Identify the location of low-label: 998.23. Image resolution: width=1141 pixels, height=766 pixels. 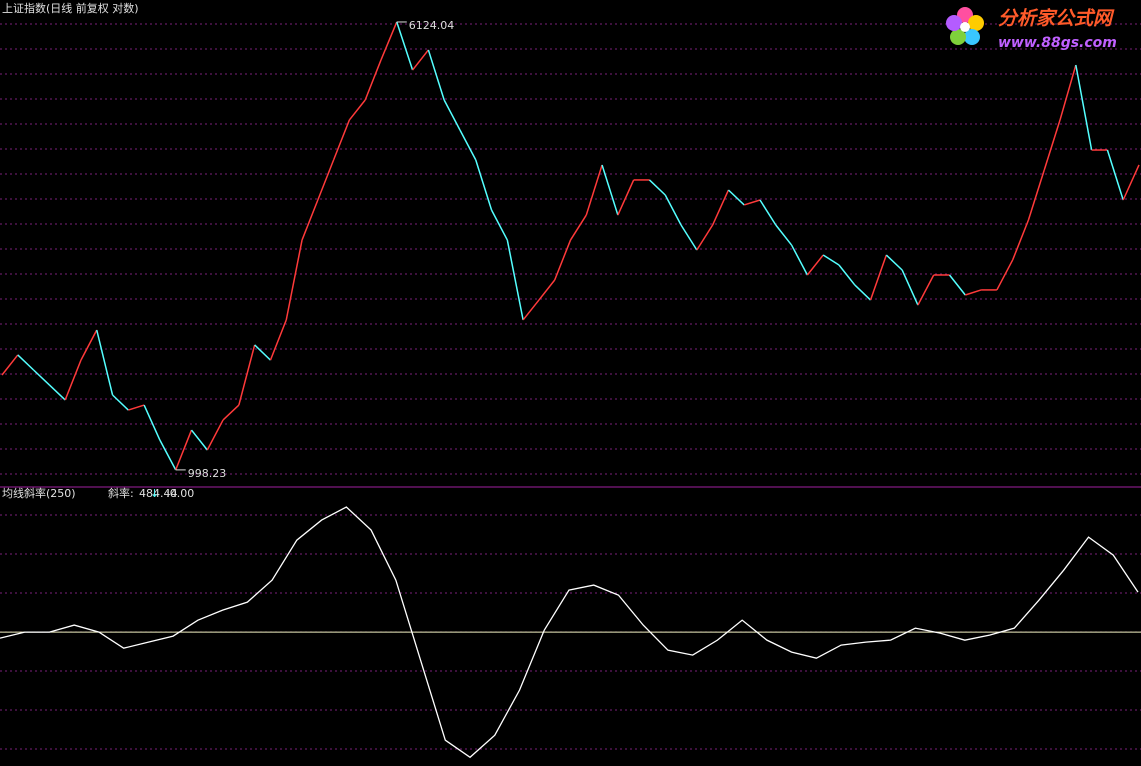
(207, 473).